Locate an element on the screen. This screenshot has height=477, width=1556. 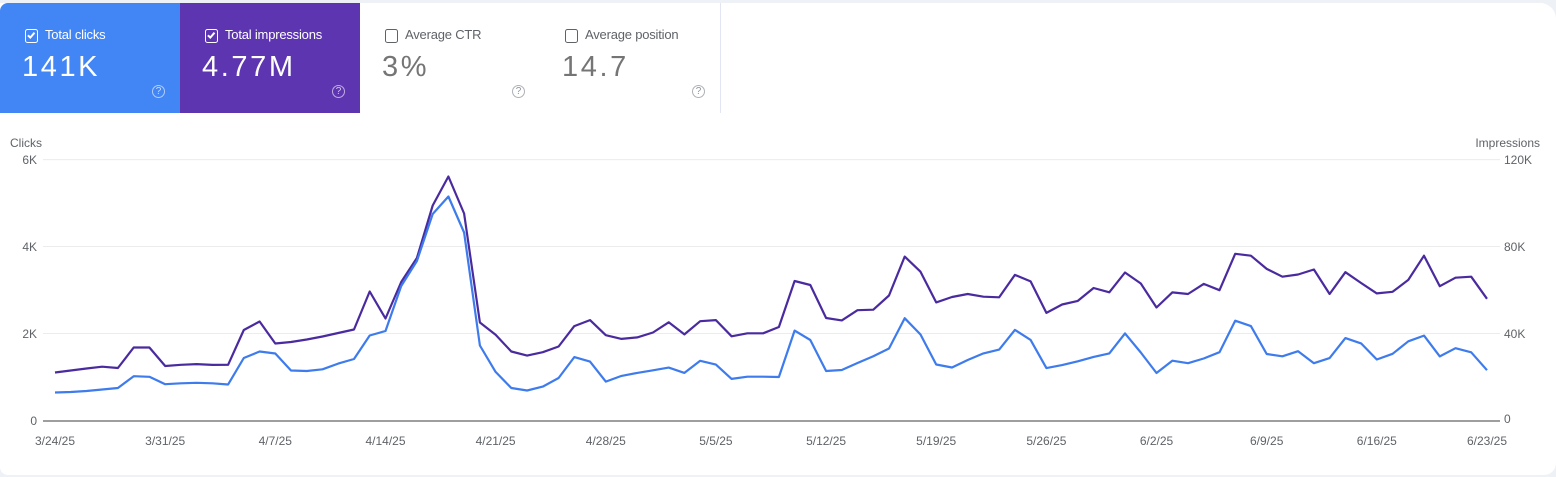
svg-text: 80K is located at coordinates (1514, 247).